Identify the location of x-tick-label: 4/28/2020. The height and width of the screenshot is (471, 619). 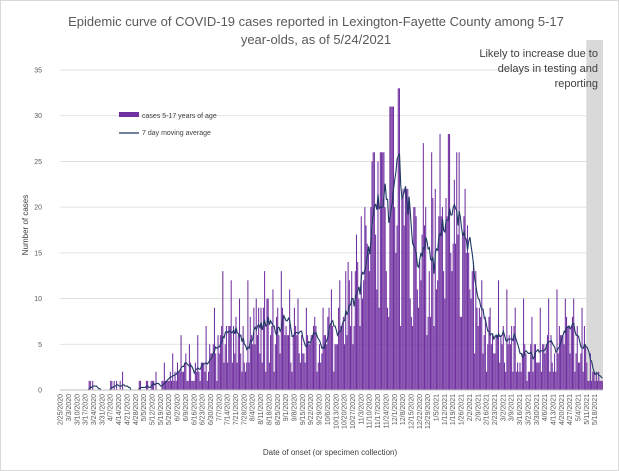
(136, 409).